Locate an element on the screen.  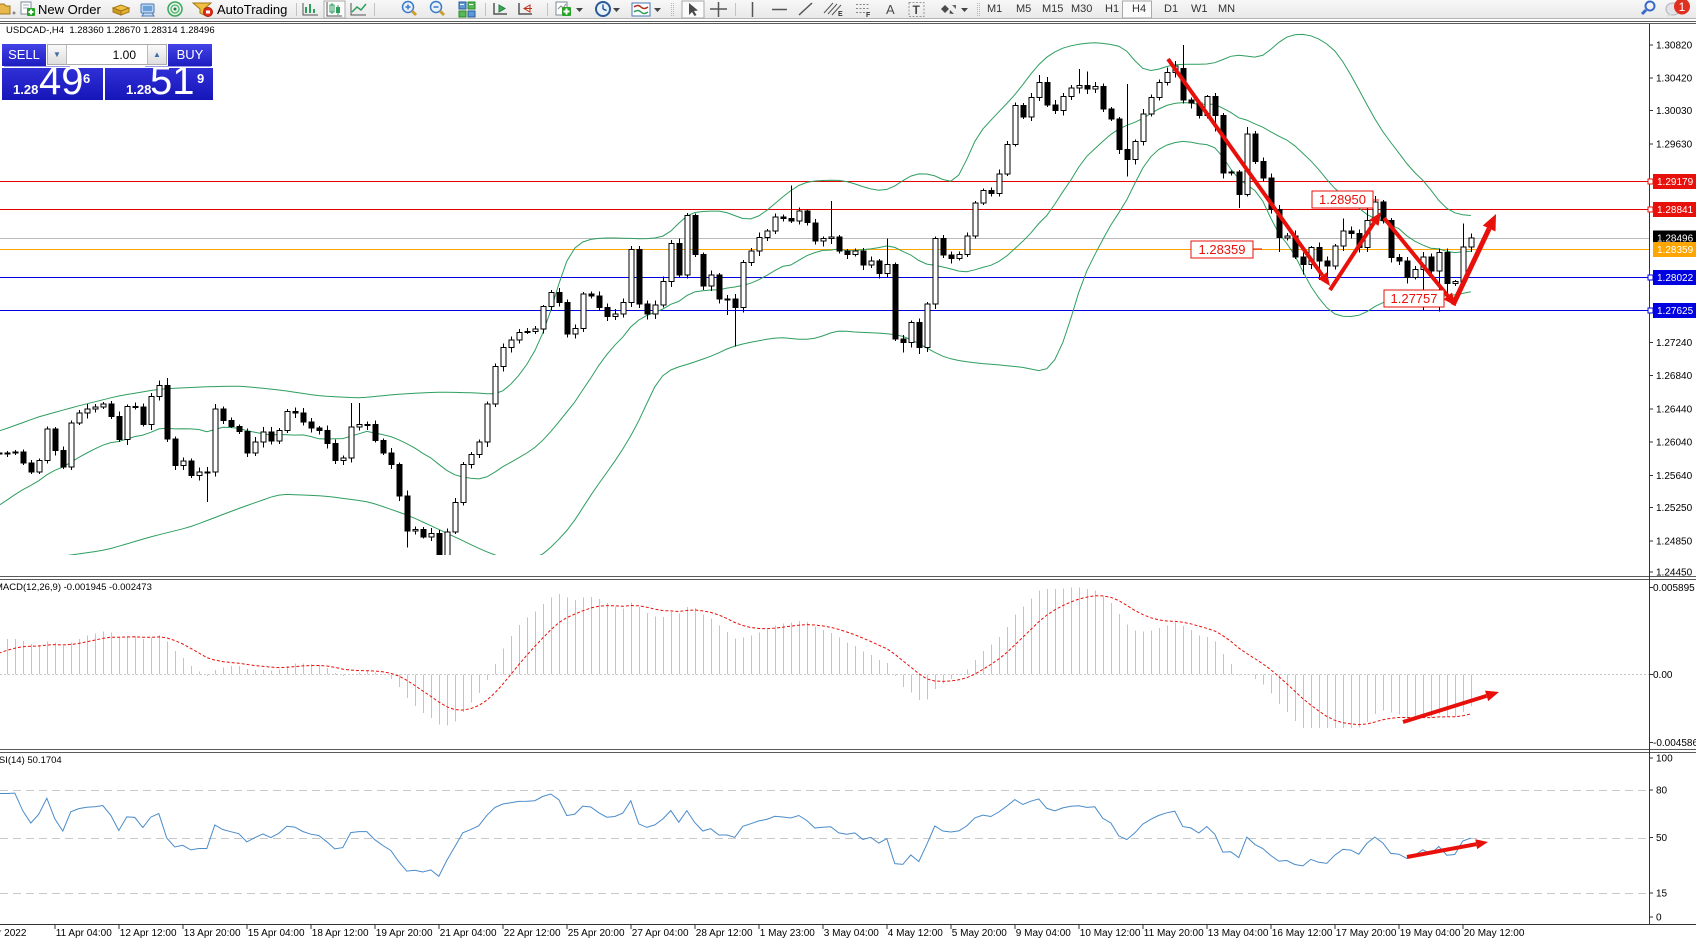
svg-text: 27 Apr 04:00 is located at coordinates (660, 933).